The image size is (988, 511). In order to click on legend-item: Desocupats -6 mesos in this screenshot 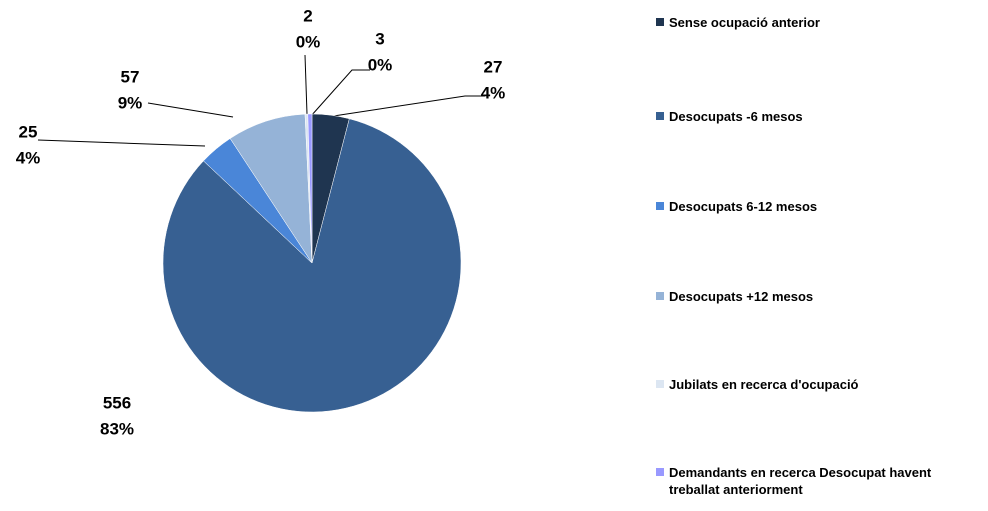, I will do `click(816, 116)`.